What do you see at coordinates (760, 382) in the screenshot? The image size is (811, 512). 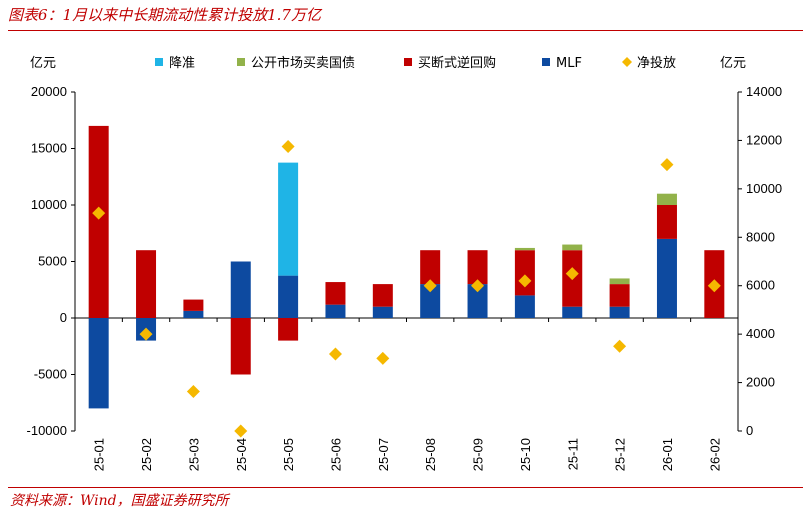 I see `right-tick-label: 2000` at bounding box center [760, 382].